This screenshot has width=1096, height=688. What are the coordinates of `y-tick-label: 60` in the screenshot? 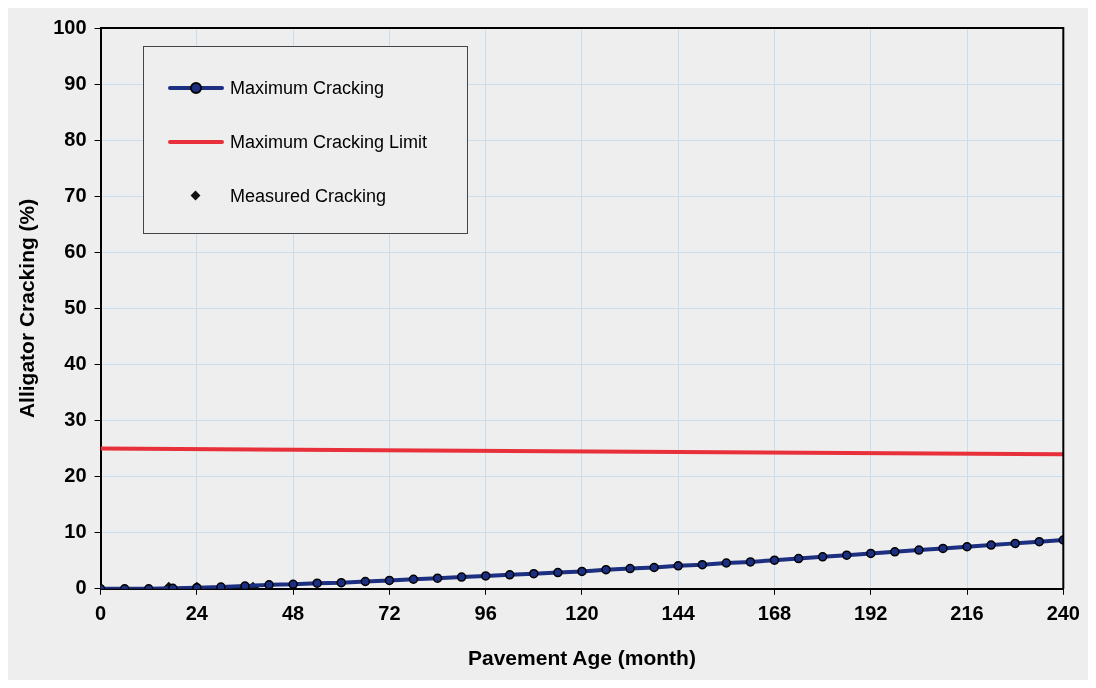 It's located at (75, 250).